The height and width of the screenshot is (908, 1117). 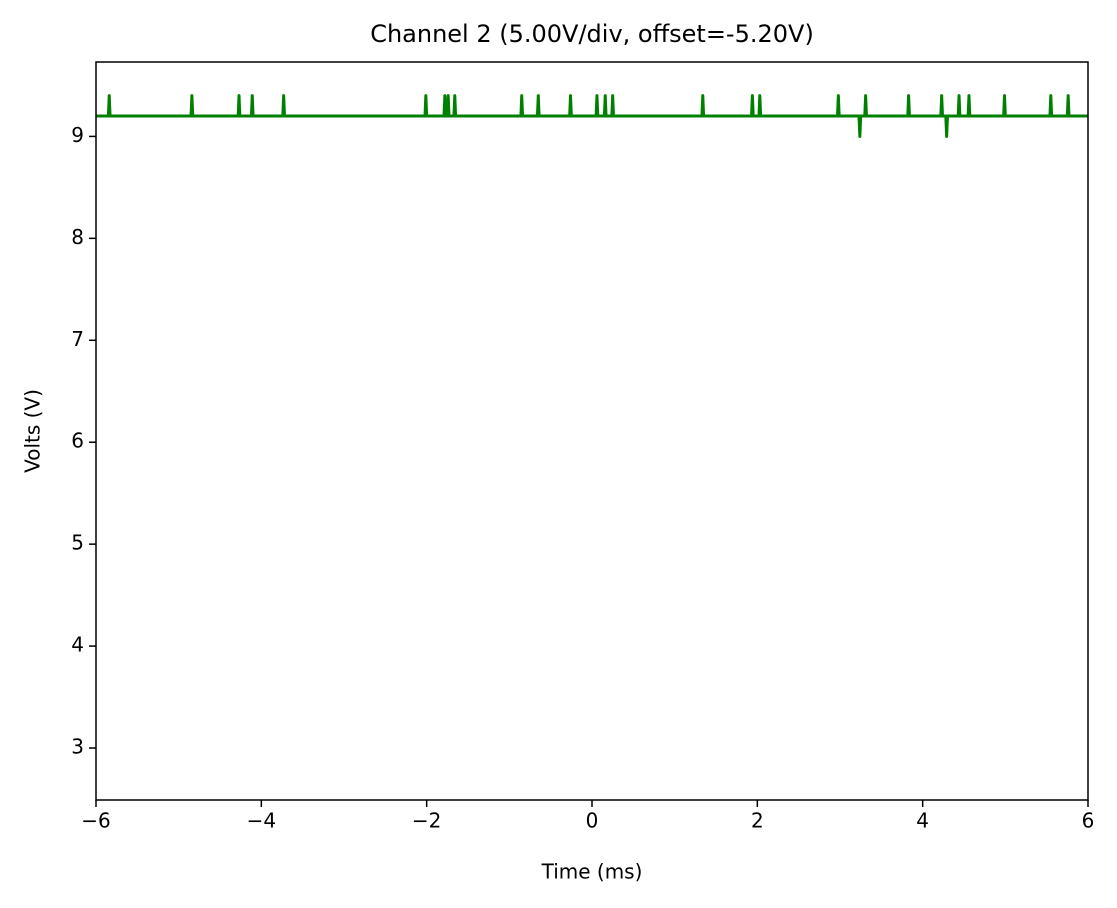 What do you see at coordinates (77, 237) in the screenshot?
I see `y-tick-label: 8` at bounding box center [77, 237].